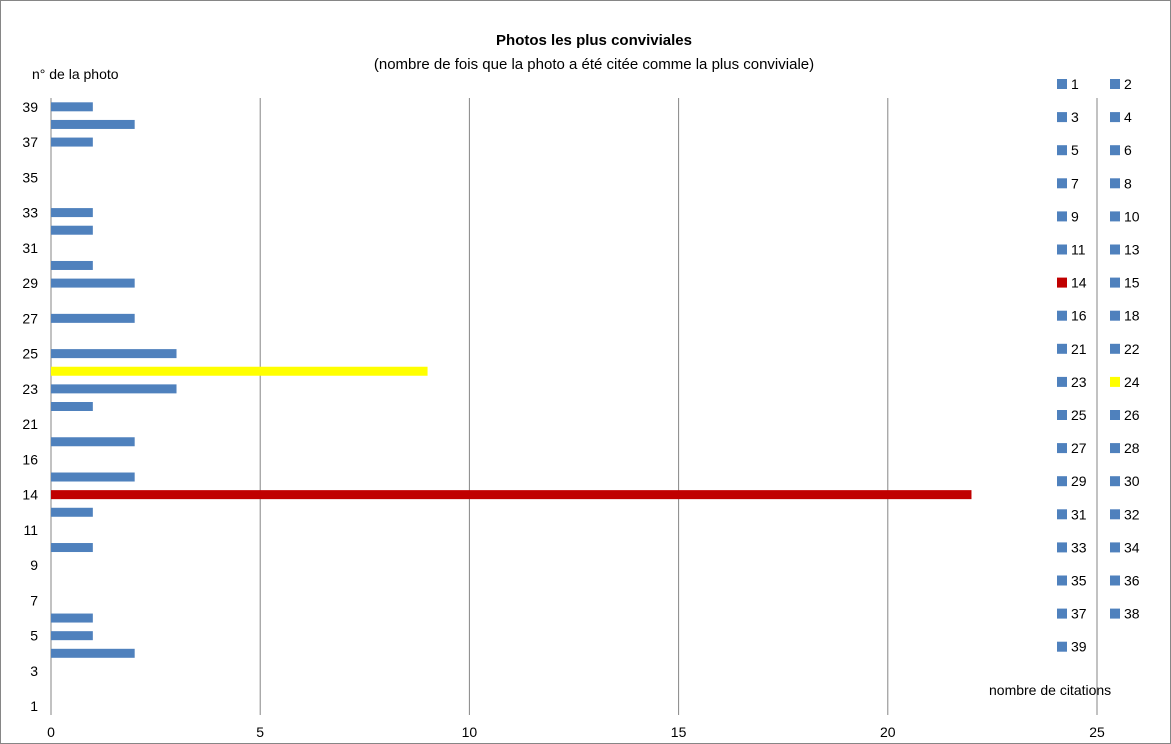 Image resolution: width=1171 pixels, height=744 pixels. What do you see at coordinates (1097, 732) in the screenshot?
I see `x-tick-label: 25` at bounding box center [1097, 732].